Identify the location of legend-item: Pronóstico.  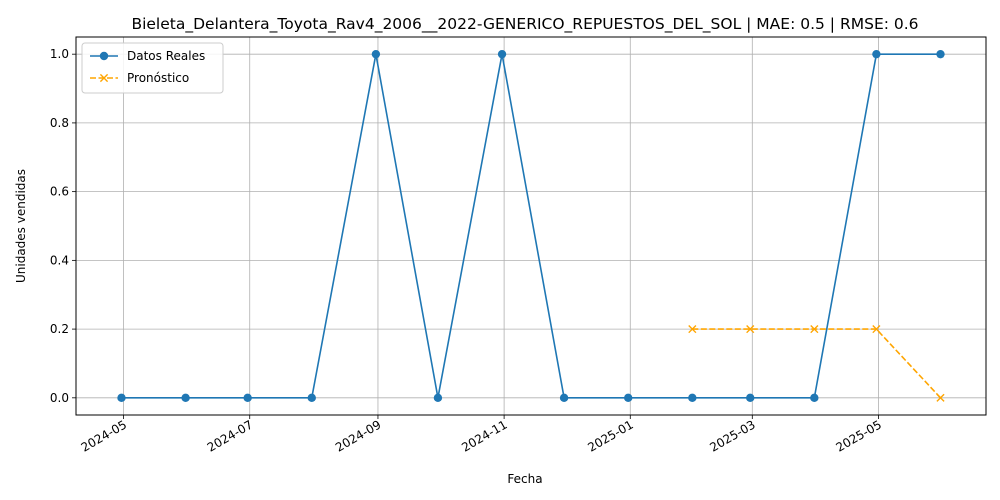
(139, 78).